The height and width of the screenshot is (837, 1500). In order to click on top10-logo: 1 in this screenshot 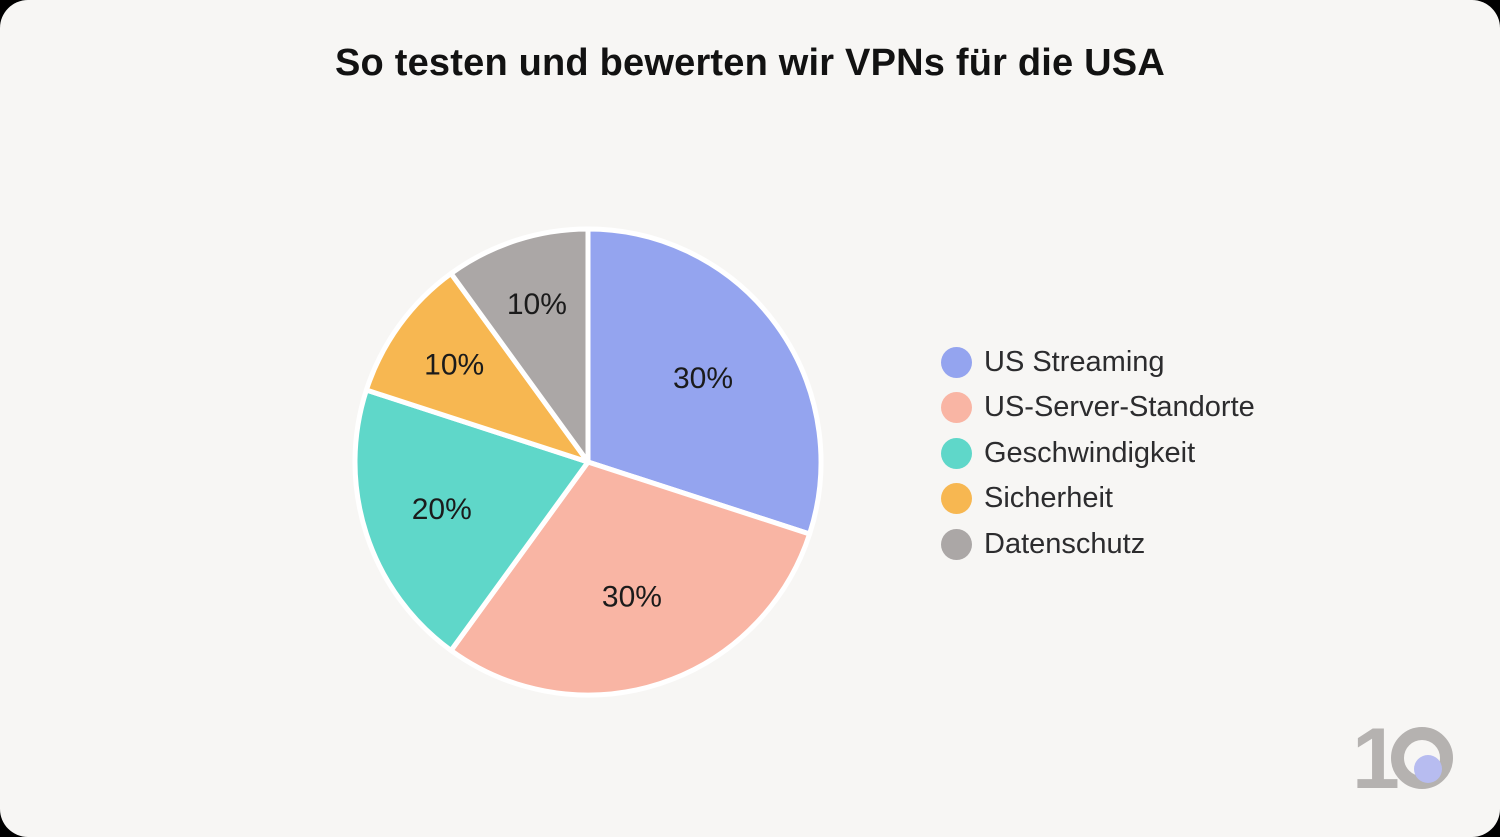, I will do `click(1407, 759)`.